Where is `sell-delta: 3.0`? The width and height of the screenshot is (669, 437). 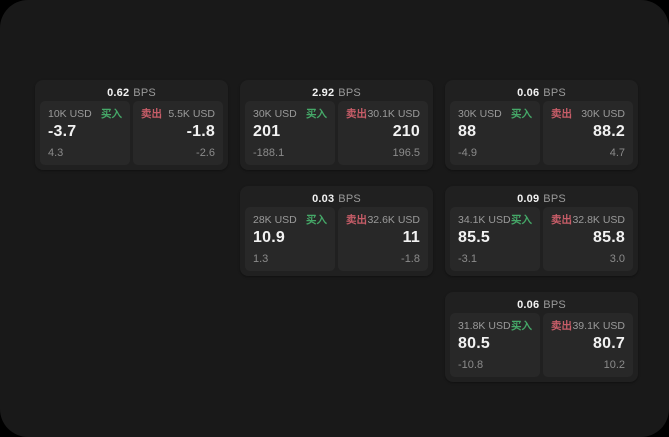 sell-delta: 3.0 is located at coordinates (617, 259).